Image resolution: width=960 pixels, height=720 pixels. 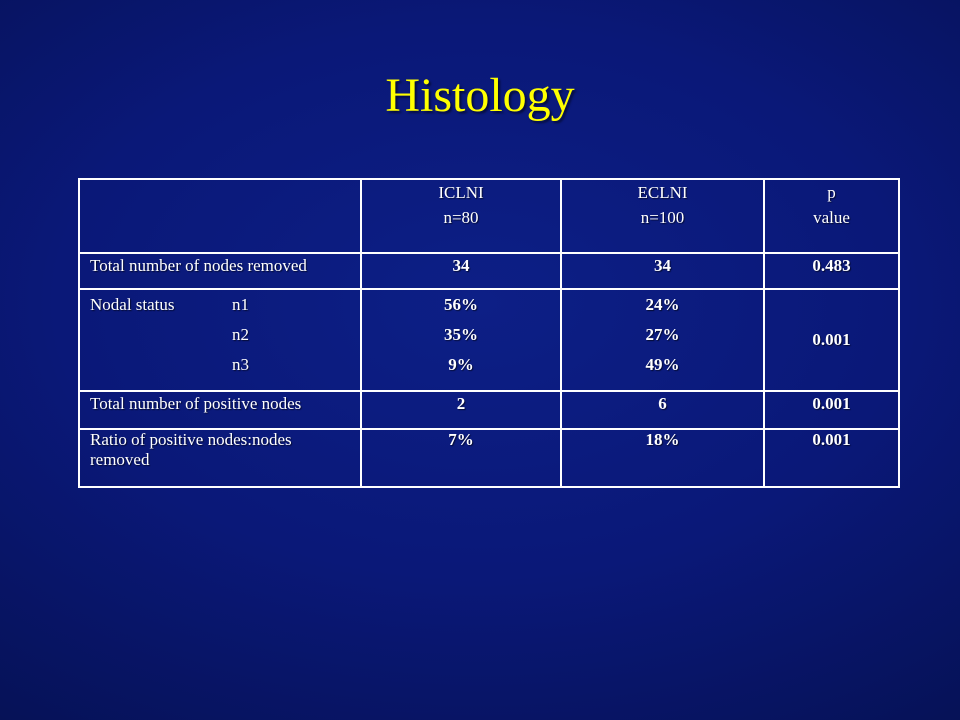 I want to click on level-n2: n2, so click(x=240, y=334).